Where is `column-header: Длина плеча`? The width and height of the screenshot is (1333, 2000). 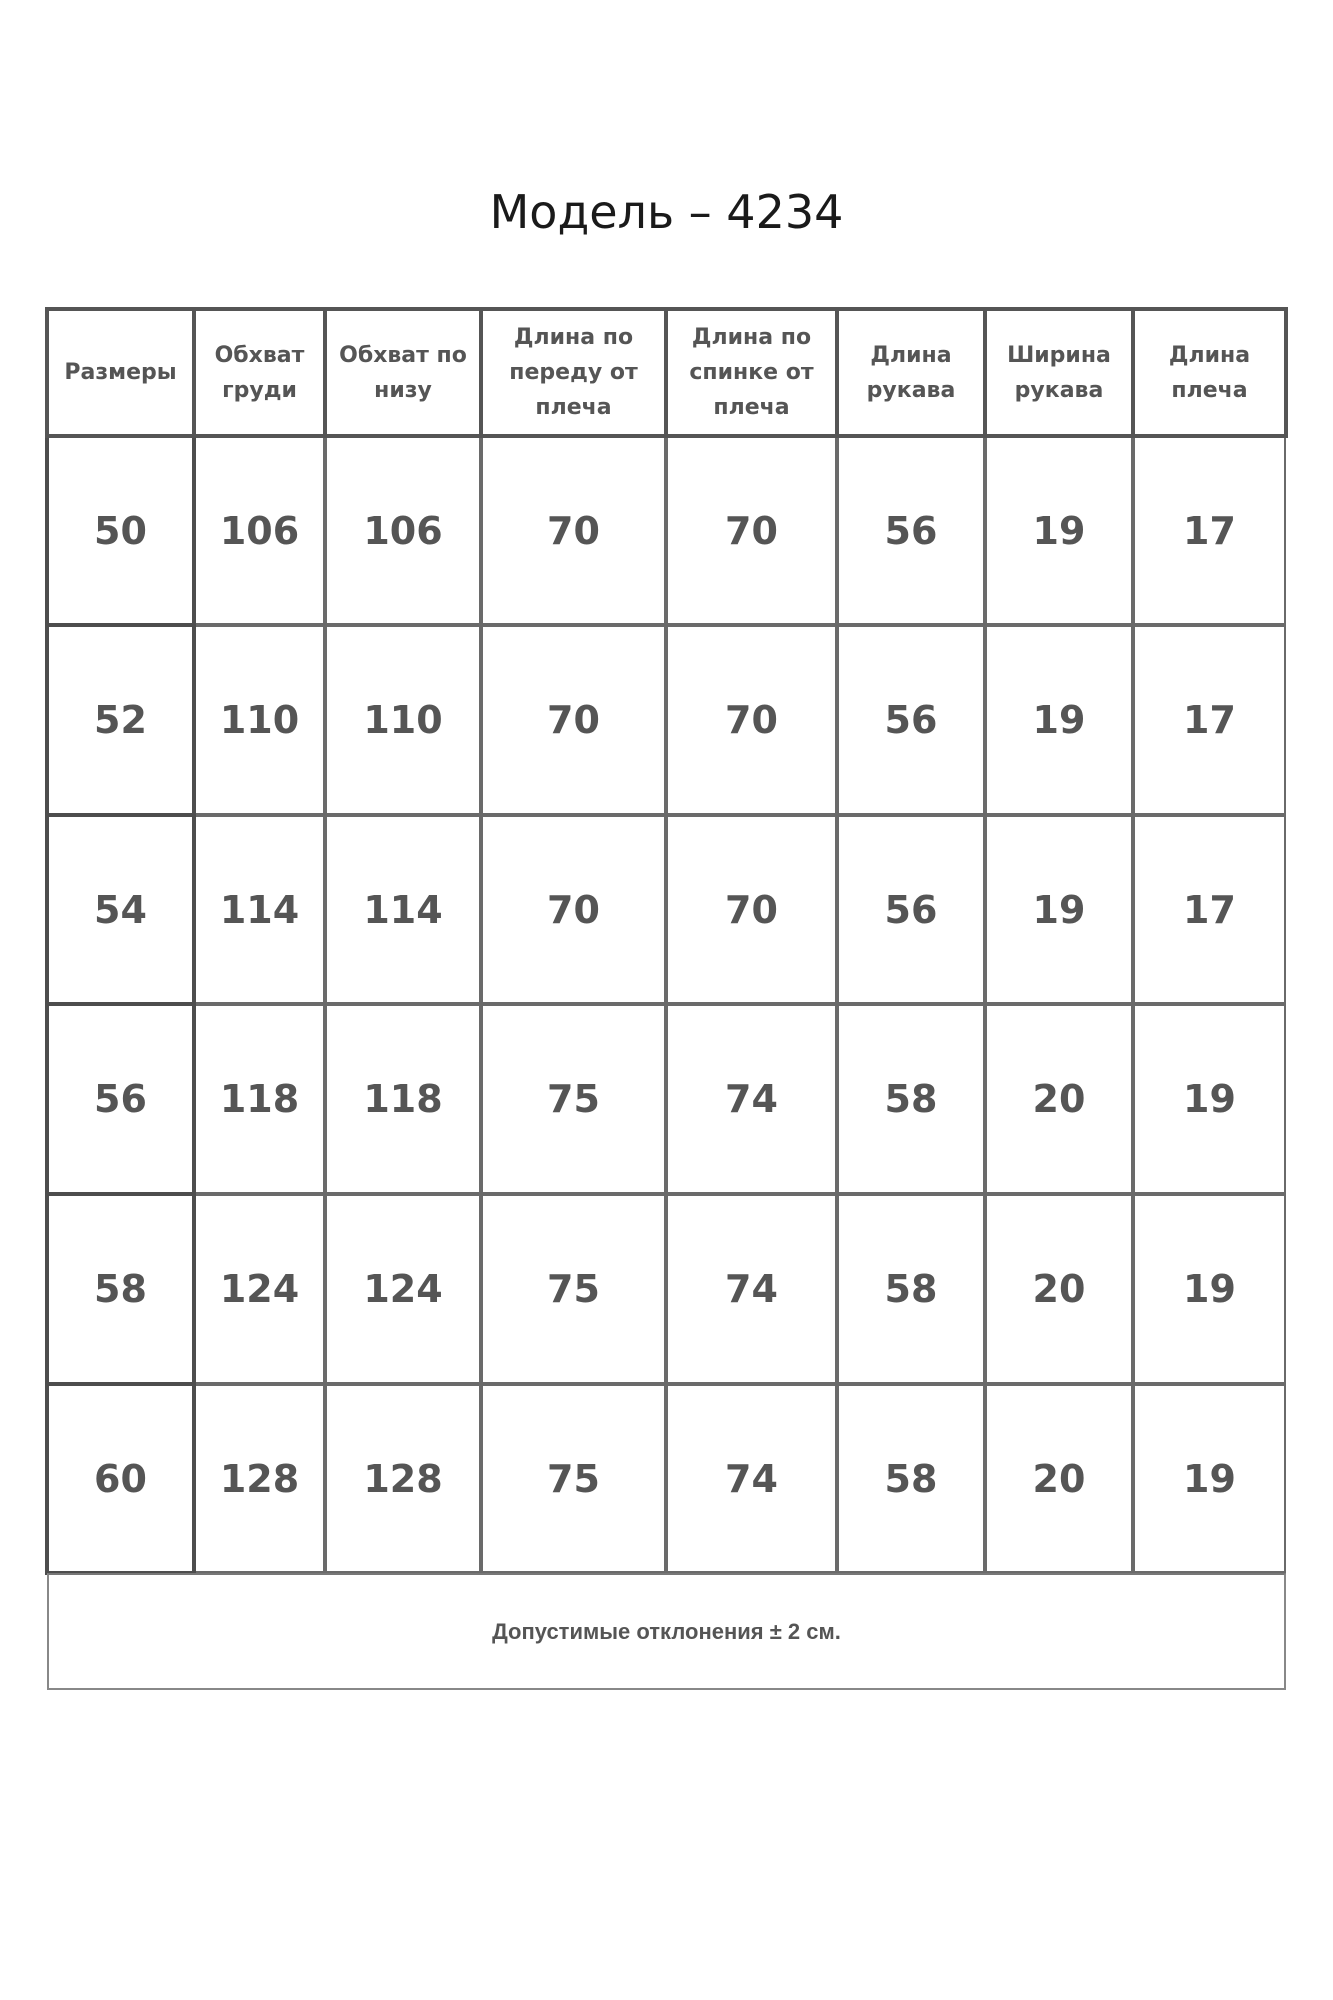 column-header: Длина плеча is located at coordinates (1209, 372).